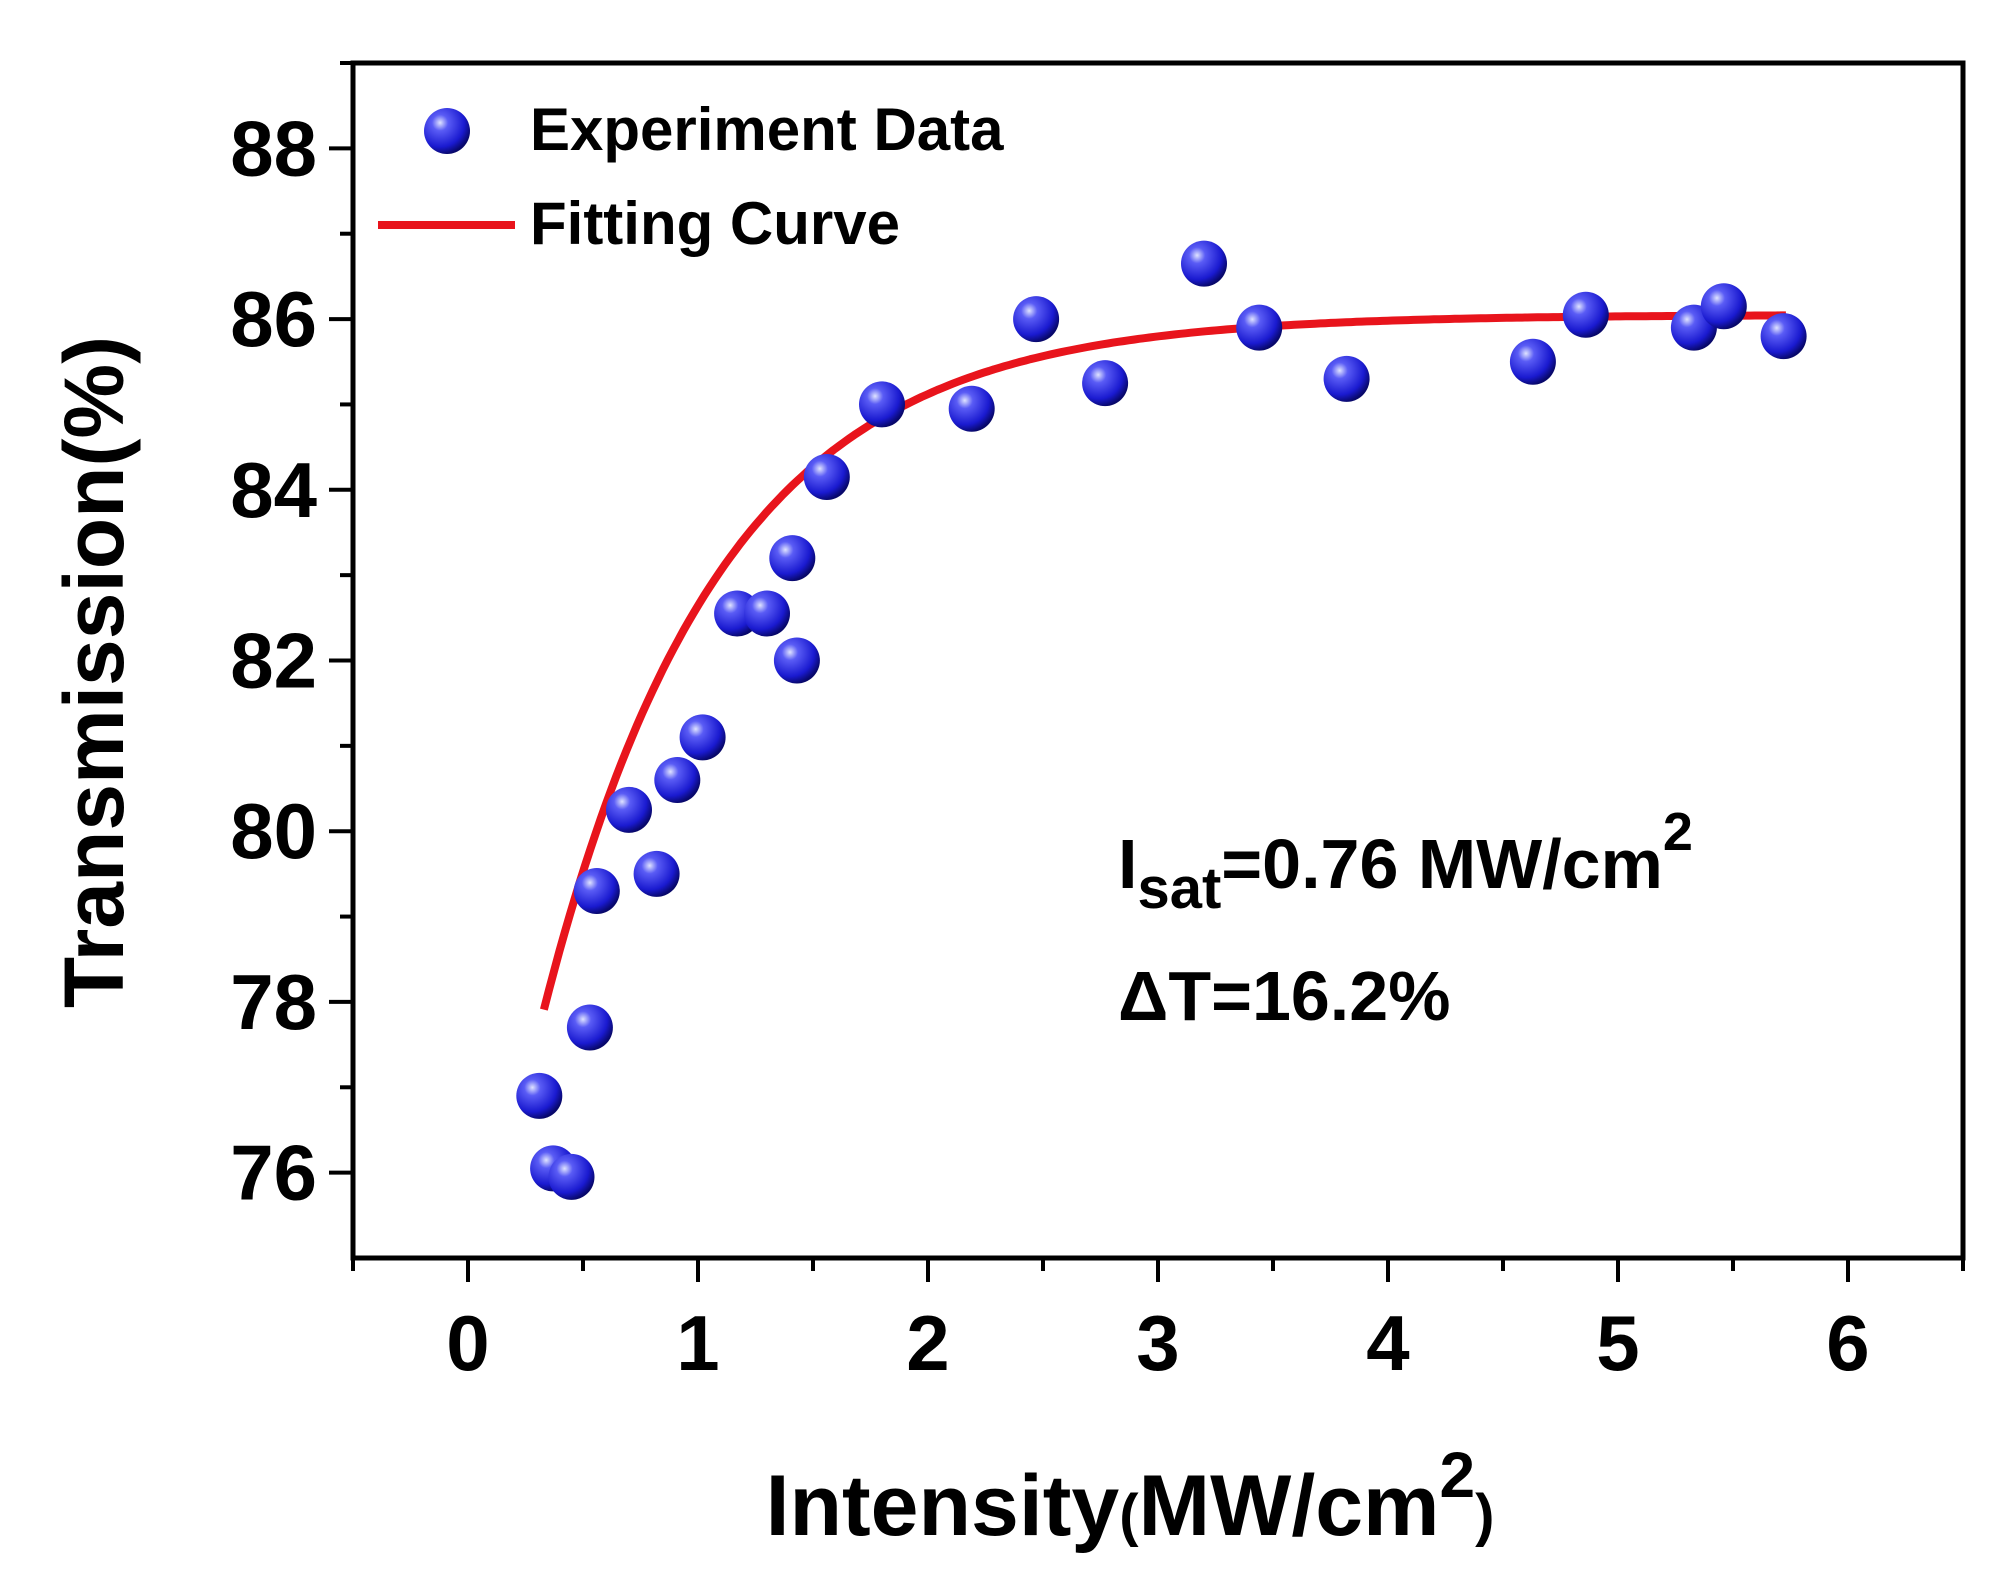 The height and width of the screenshot is (1574, 2006). What do you see at coordinates (1442, 864) in the screenshot?
I see `isat-value: =0.76 MW/cm` at bounding box center [1442, 864].